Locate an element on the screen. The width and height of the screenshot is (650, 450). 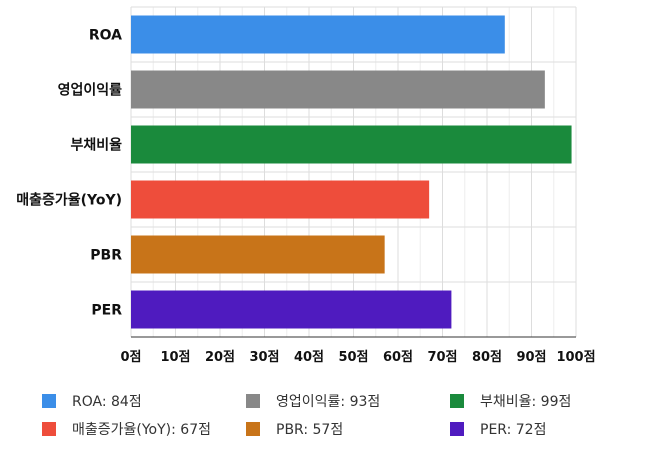
y-tick-label: PER is located at coordinates (106, 311).